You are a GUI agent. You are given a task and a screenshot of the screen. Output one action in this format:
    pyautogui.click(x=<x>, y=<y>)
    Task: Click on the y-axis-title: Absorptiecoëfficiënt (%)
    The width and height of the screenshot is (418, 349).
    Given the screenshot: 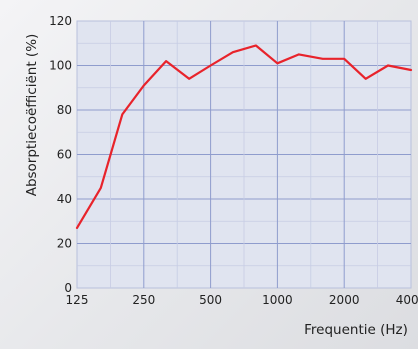 What is the action you would take?
    pyautogui.click(x=32, y=115)
    